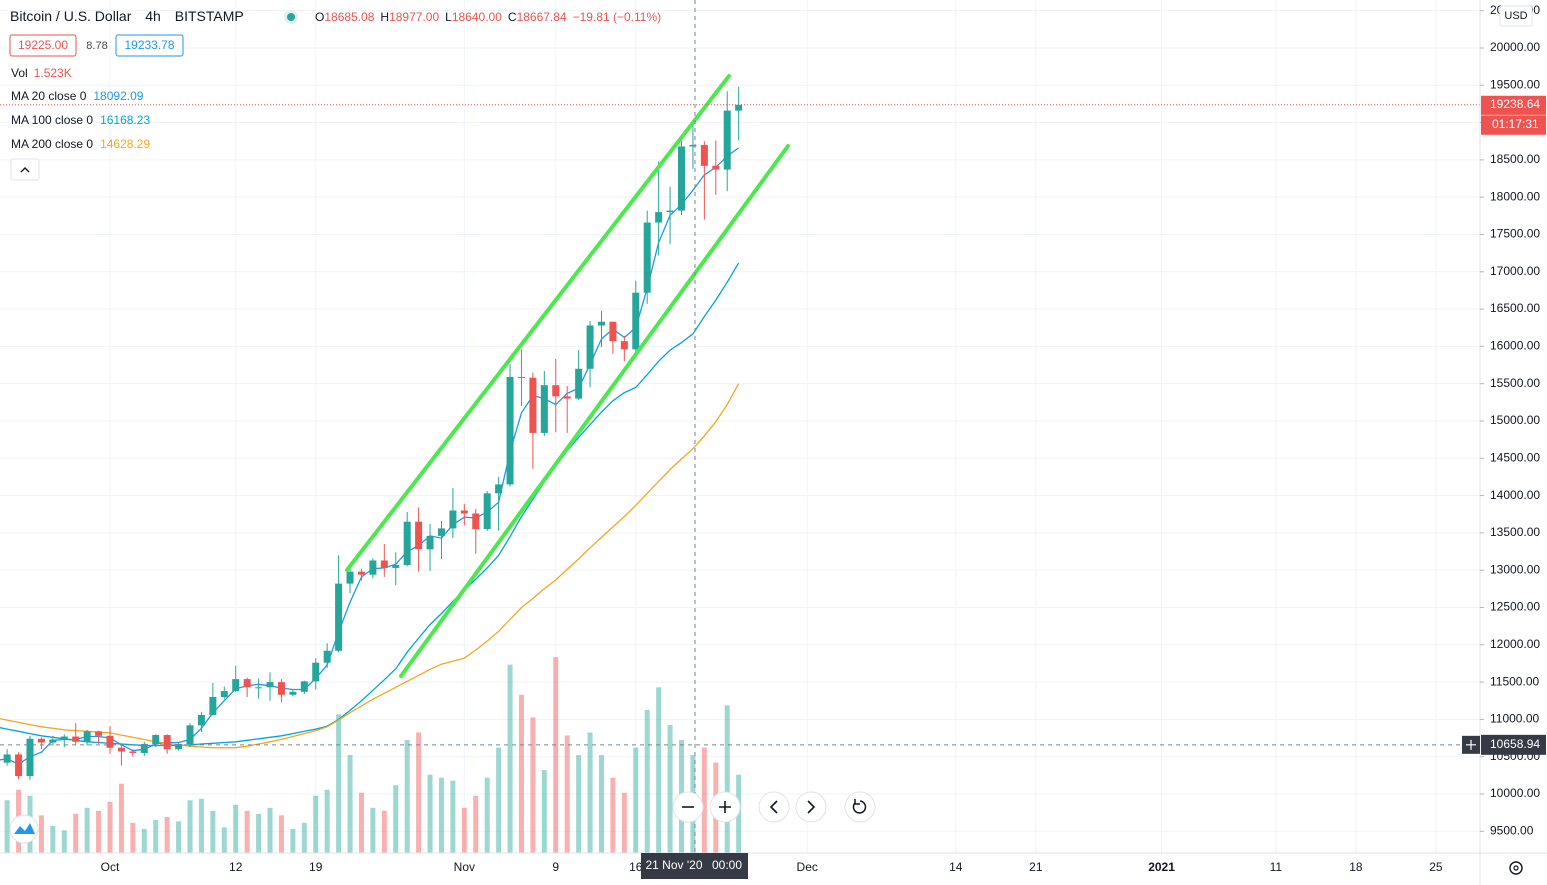 Image resolution: width=1547 pixels, height=885 pixels. What do you see at coordinates (52, 120) in the screenshot?
I see `ma-name: MA 100 close 0` at bounding box center [52, 120].